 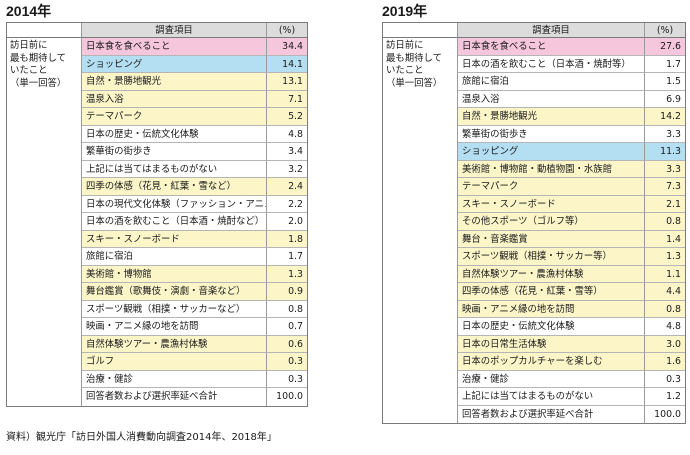 I want to click on row-value: 0.6, so click(x=287, y=344).